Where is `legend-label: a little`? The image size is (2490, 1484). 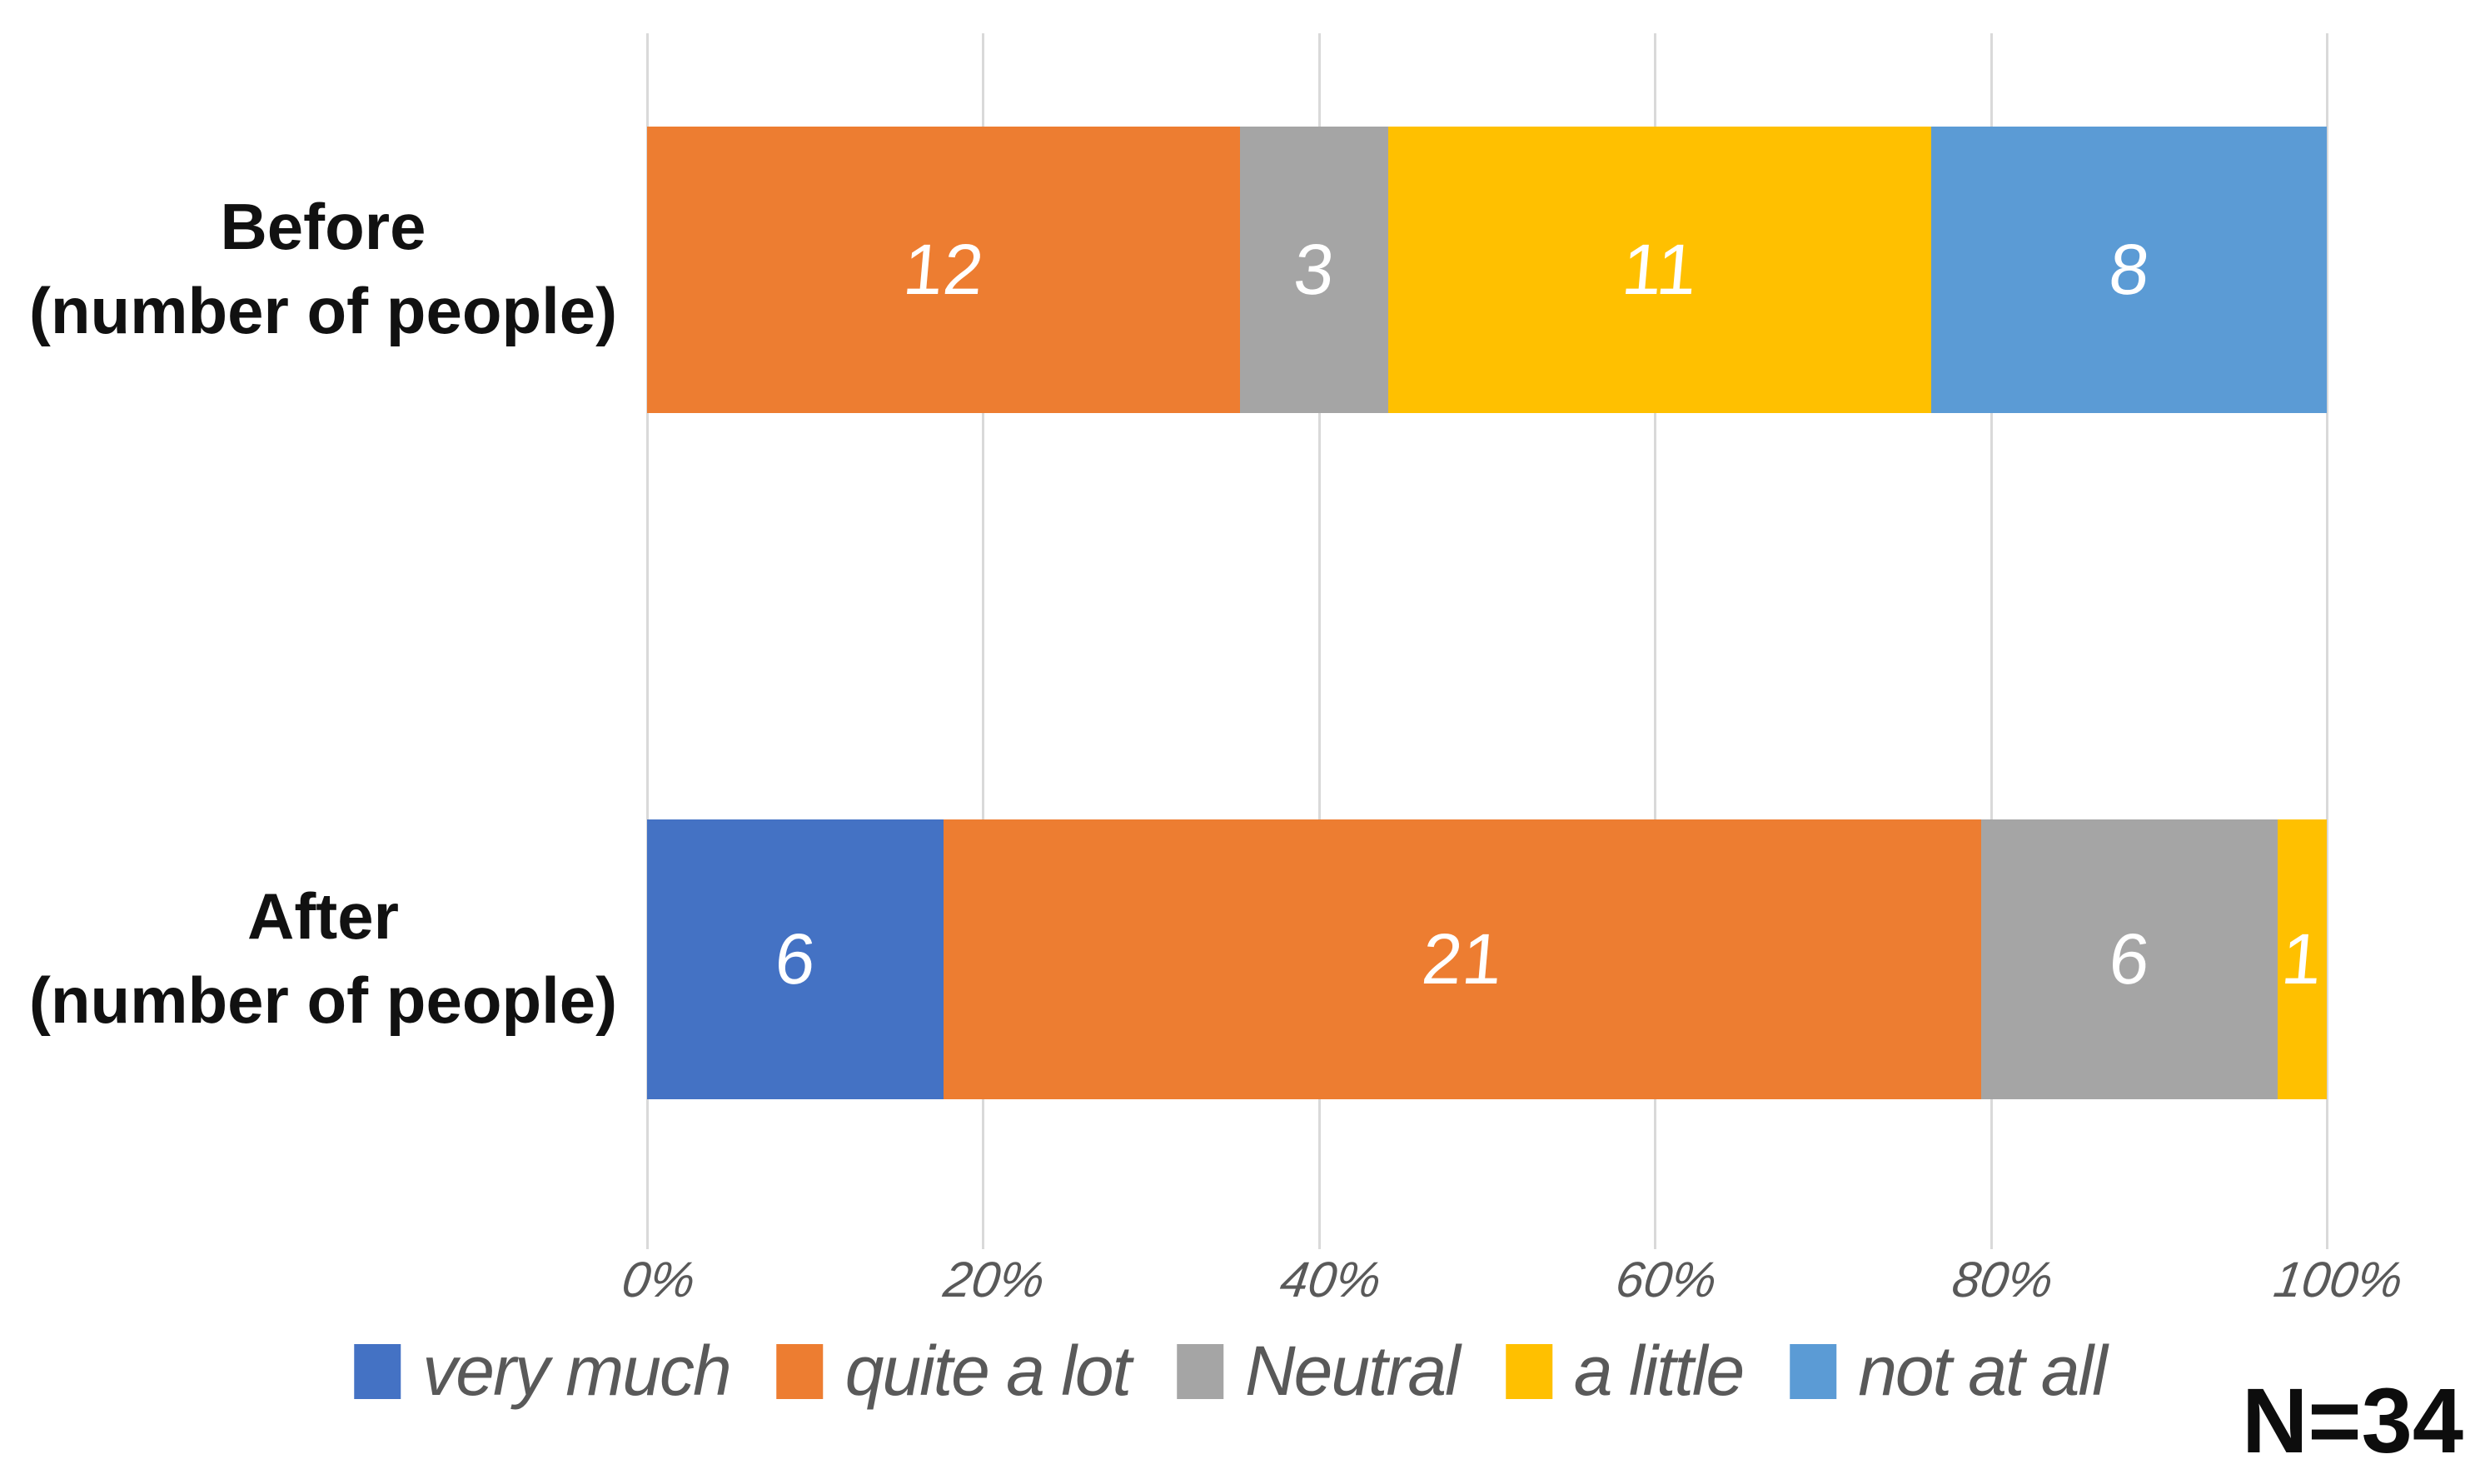
legend-label: a little is located at coordinates (1659, 1371).